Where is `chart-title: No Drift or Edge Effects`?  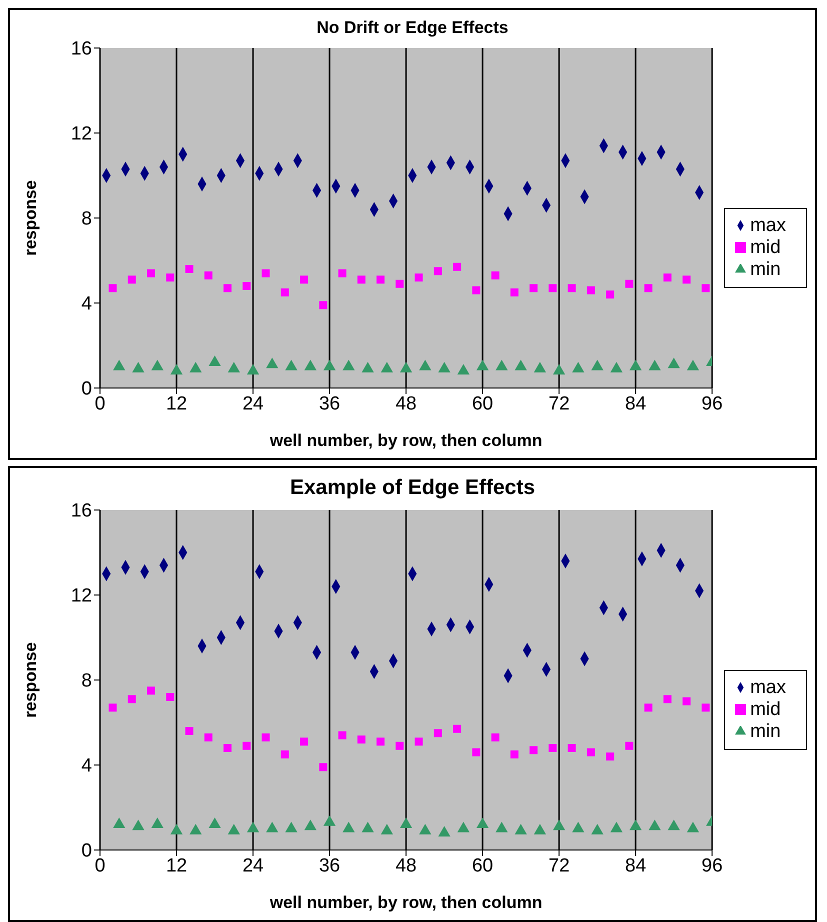
chart-title: No Drift or Edge Effects is located at coordinates (413, 27).